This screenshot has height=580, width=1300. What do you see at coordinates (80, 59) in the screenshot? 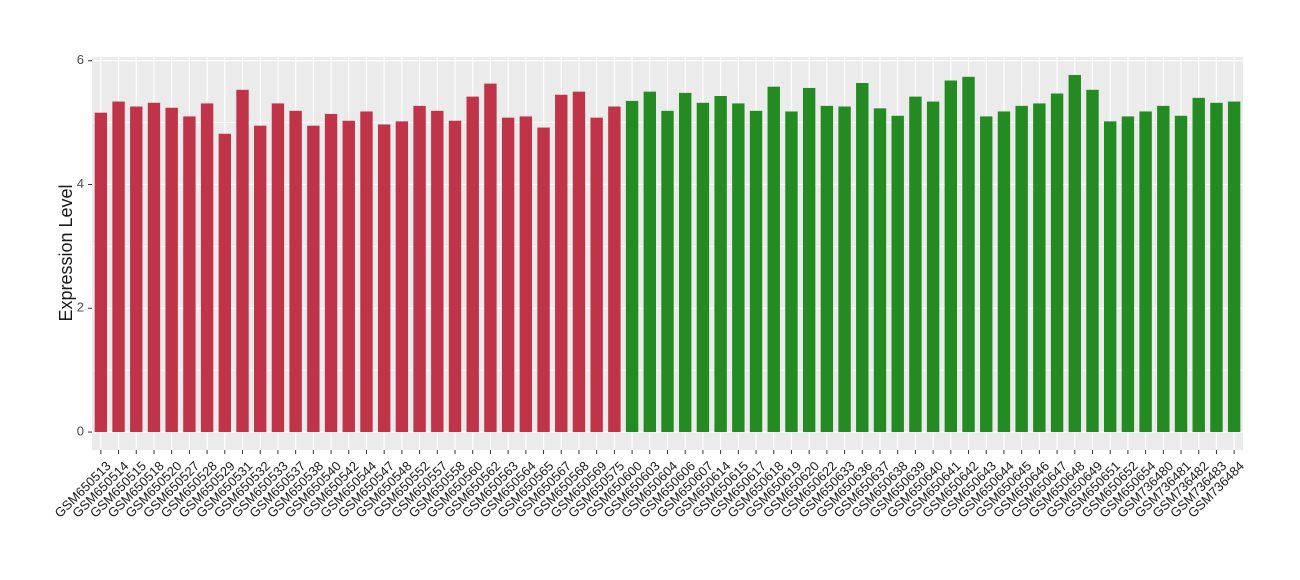
I see `y-tick-label: 6` at bounding box center [80, 59].